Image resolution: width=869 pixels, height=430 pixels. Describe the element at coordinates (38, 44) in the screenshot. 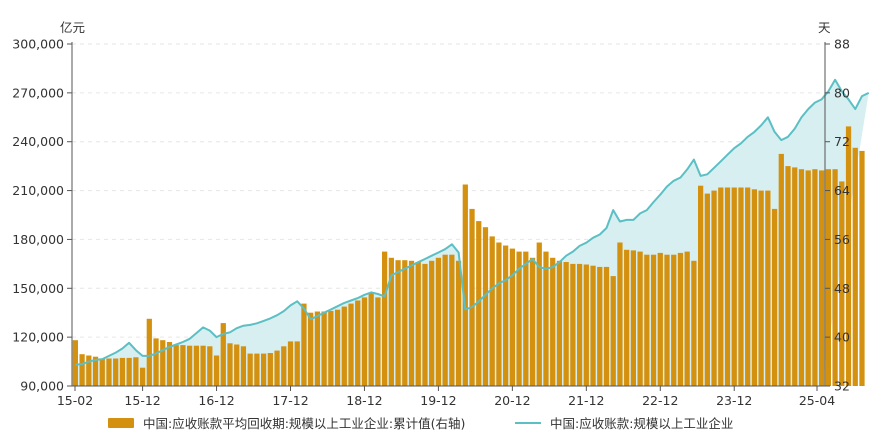

I see `y-left-tick-label: 300,000` at that location.